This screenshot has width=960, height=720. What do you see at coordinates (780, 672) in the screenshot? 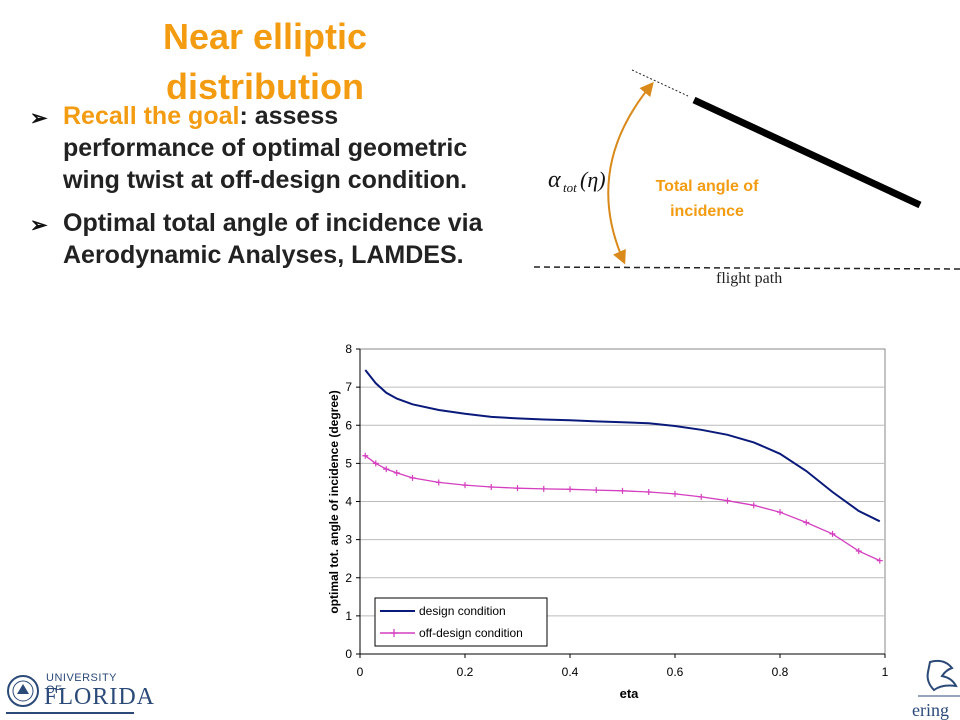
I see `x-tick-label: 0.8` at bounding box center [780, 672].